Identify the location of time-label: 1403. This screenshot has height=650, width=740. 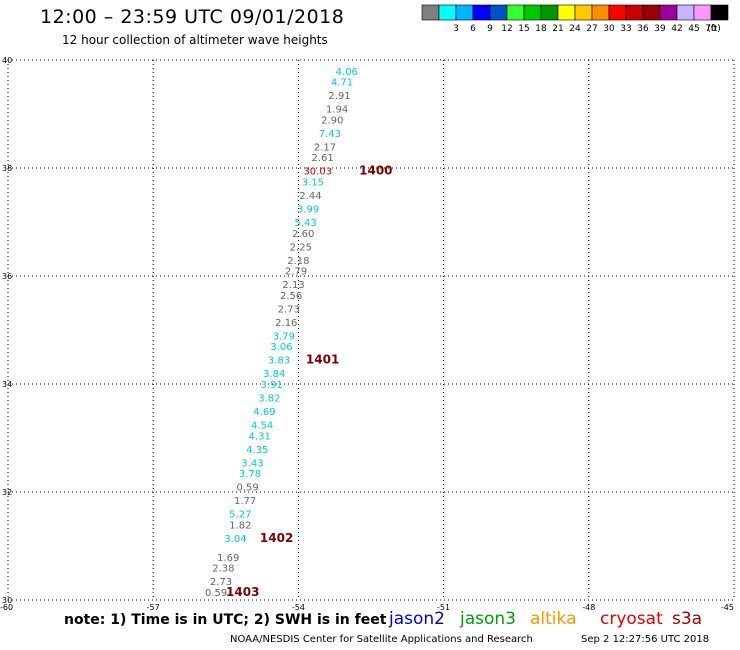
(242, 592).